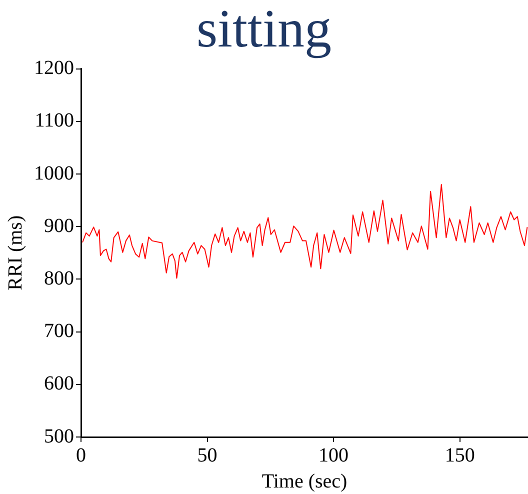 The width and height of the screenshot is (528, 494). I want to click on x-tick-label: 50, so click(207, 455).